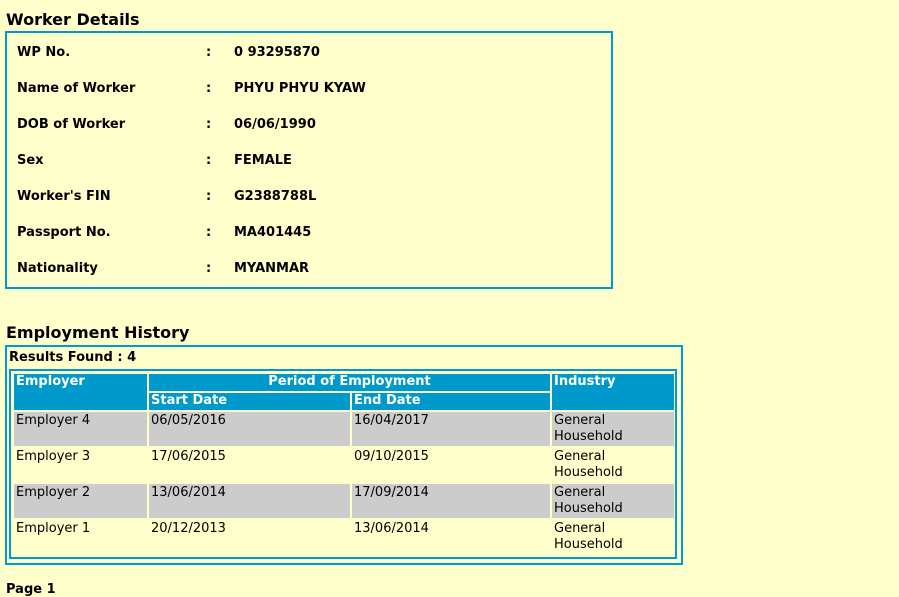 This screenshot has height=597, width=899. Describe the element at coordinates (53, 456) in the screenshot. I see `cell-employer: Employer 3` at that location.